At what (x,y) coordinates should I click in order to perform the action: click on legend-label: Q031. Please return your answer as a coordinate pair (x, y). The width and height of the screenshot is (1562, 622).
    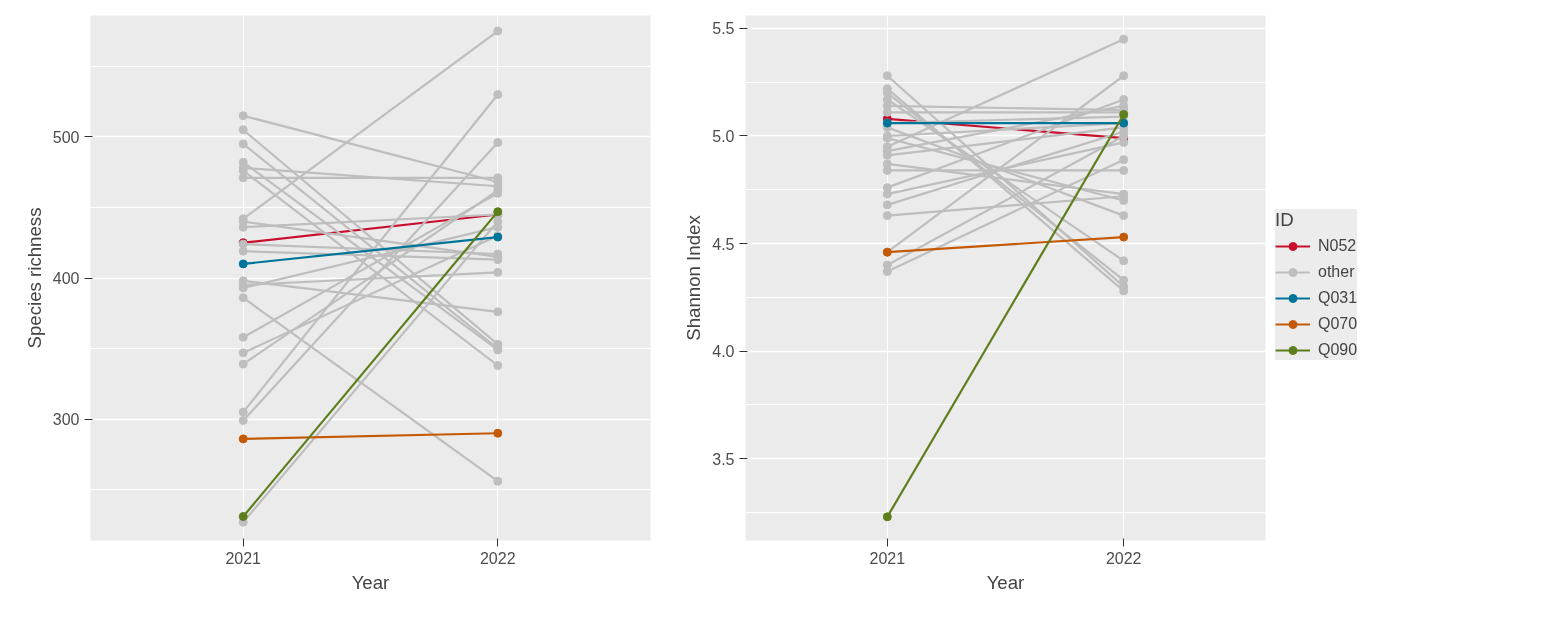
    Looking at the image, I should click on (1338, 298).